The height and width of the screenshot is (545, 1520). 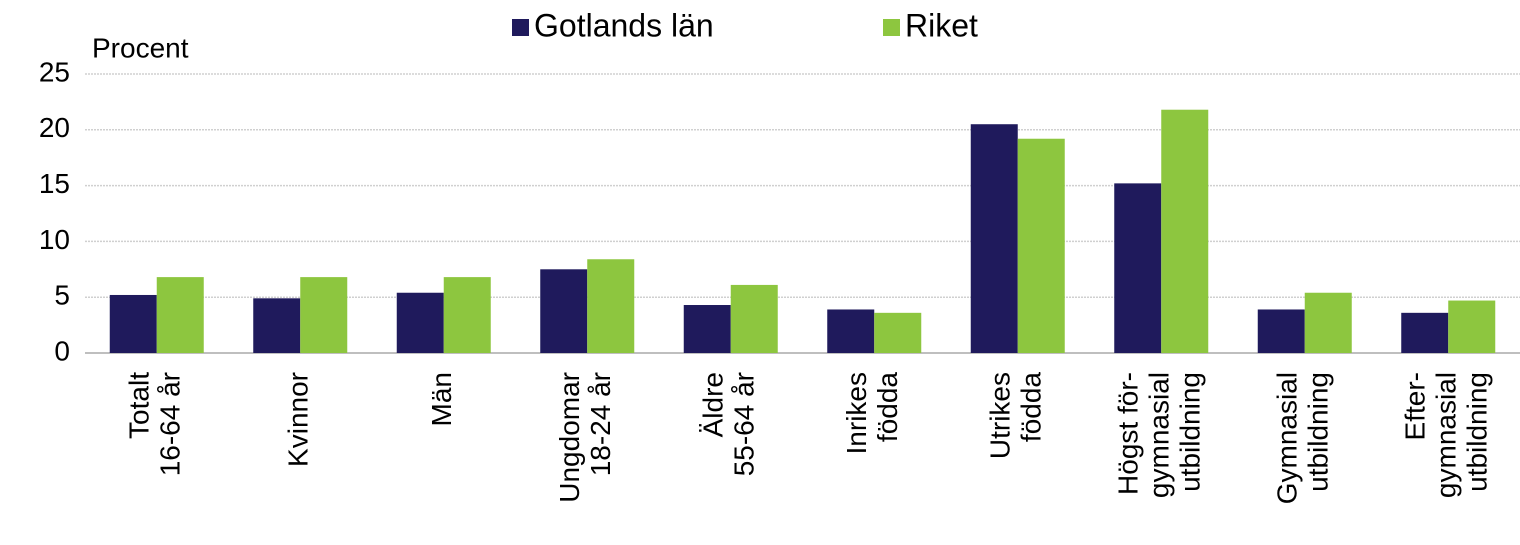 What do you see at coordinates (441, 399) in the screenshot?
I see `x-tick-label: Män` at bounding box center [441, 399].